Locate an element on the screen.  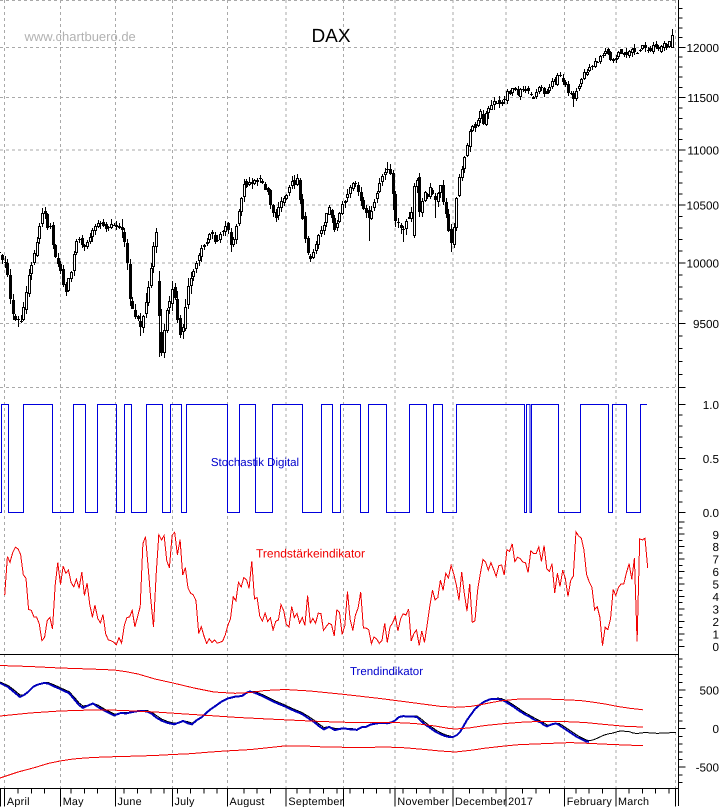
svg-text: 0.0 is located at coordinates (711, 513).